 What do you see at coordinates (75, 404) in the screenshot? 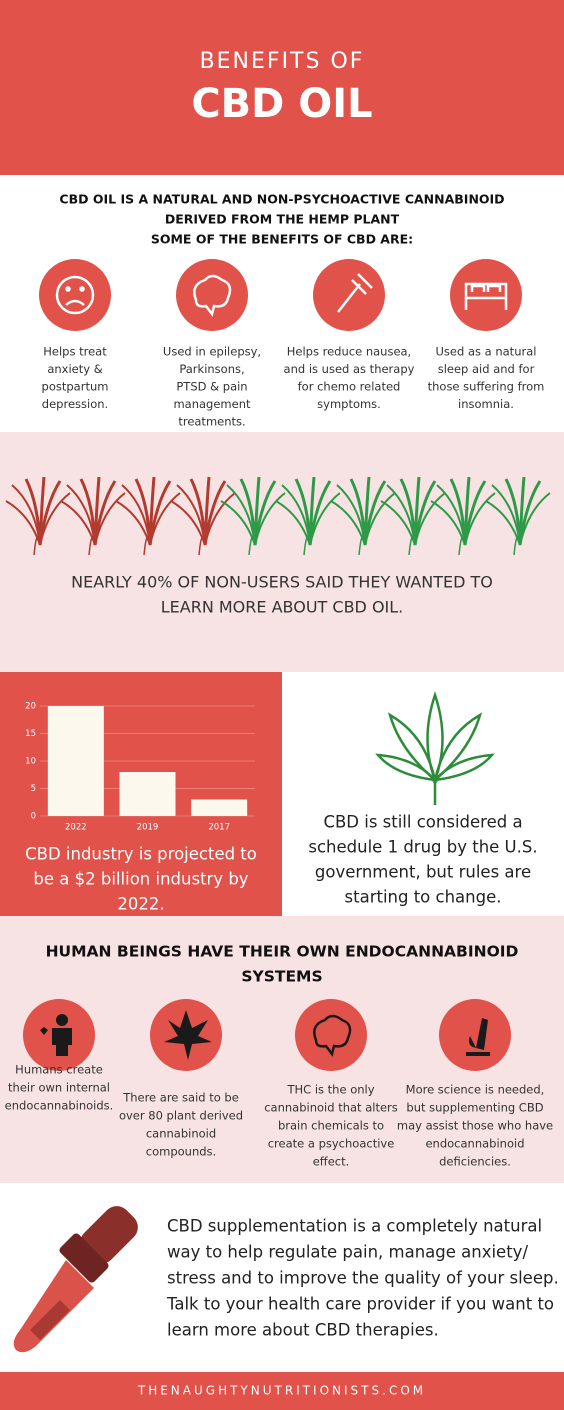
I see `benefit-text: depression.` at bounding box center [75, 404].